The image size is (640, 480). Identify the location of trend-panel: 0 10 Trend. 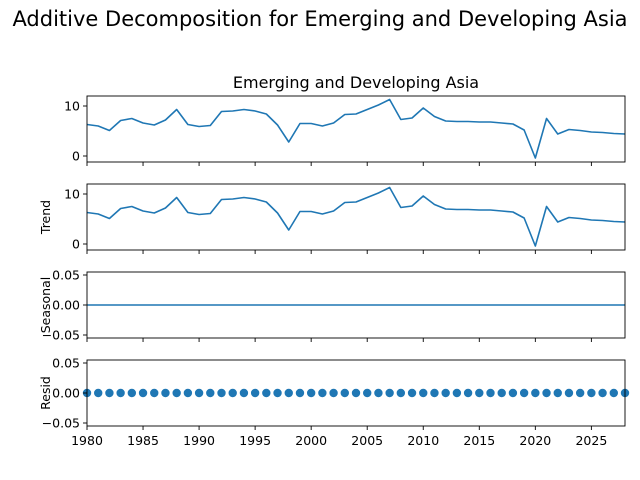
(332, 218).